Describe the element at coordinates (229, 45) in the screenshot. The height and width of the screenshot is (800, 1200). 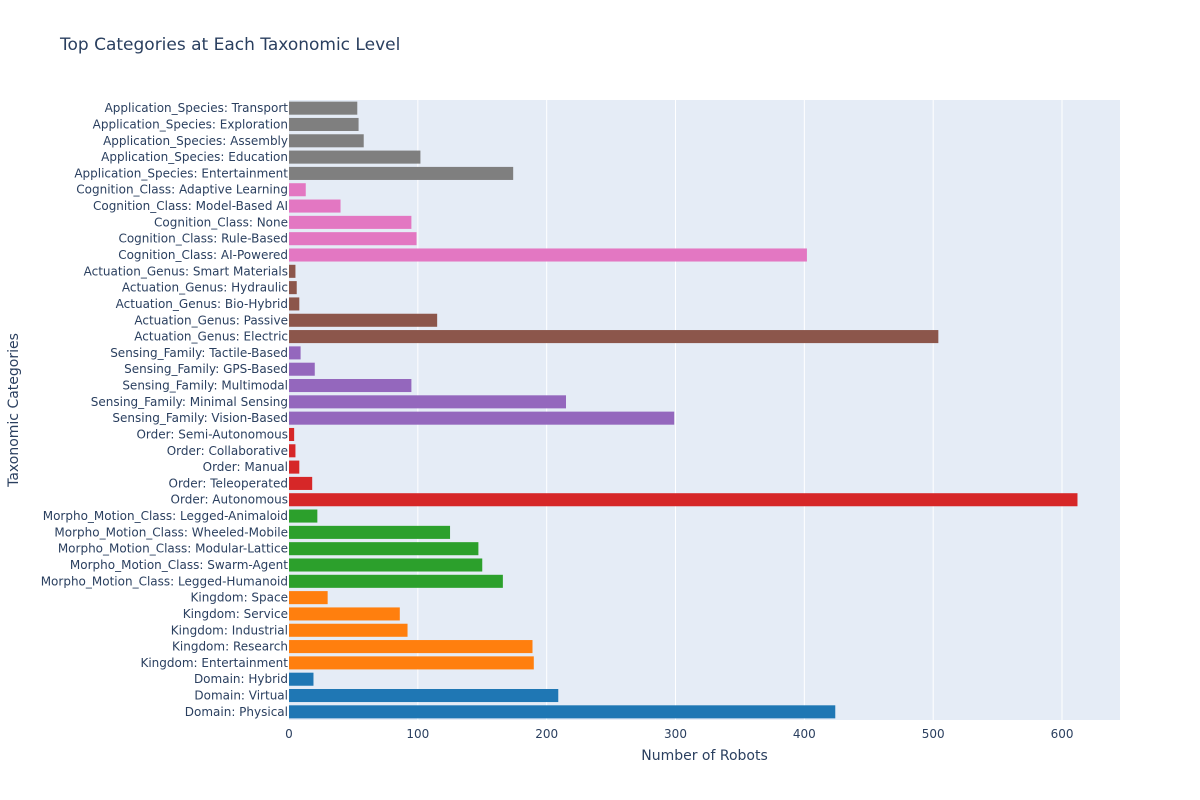
I see `chart-title: Top Categories at Each Taxonomic Level` at that location.